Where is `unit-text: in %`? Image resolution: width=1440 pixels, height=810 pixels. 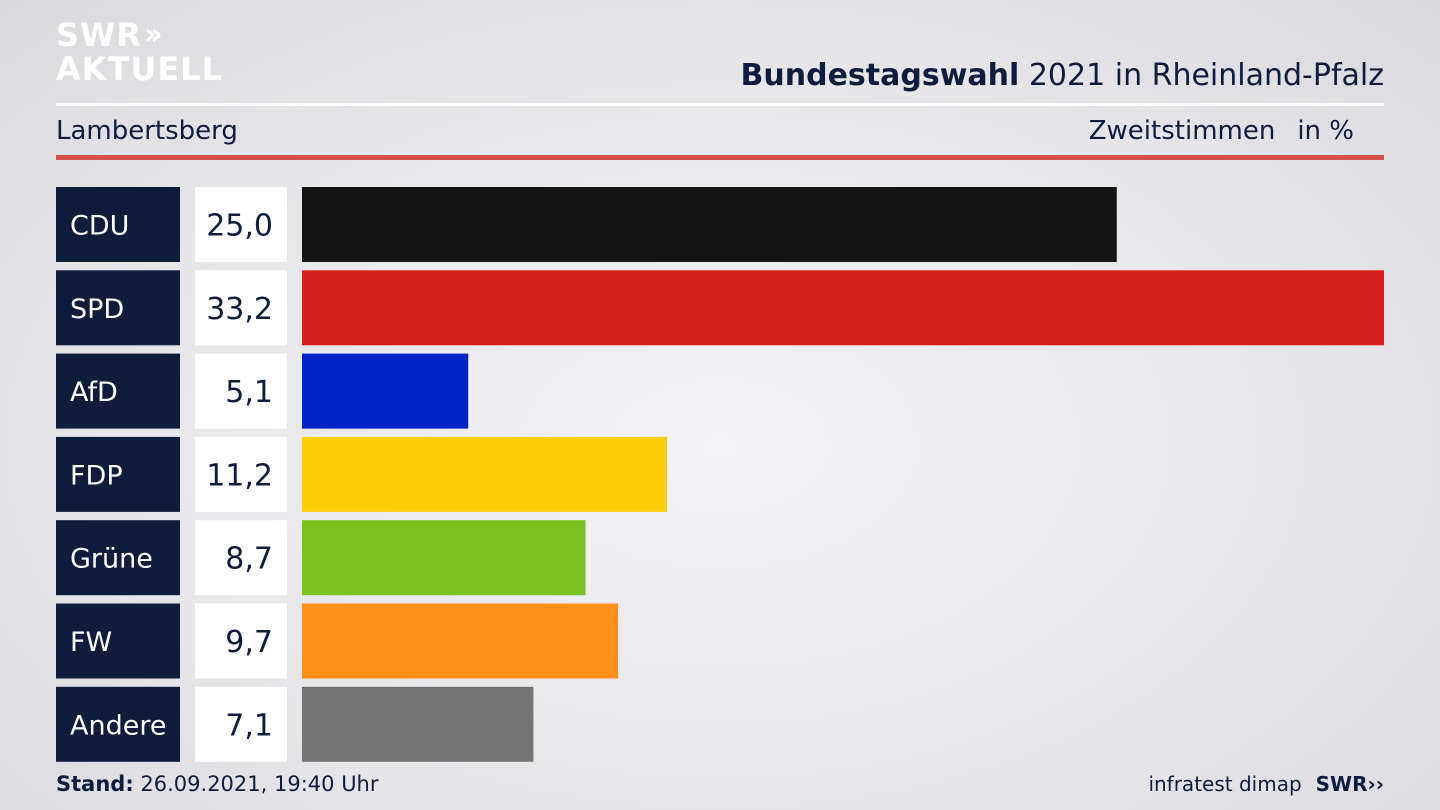
unit-text: in % is located at coordinates (1325, 131).